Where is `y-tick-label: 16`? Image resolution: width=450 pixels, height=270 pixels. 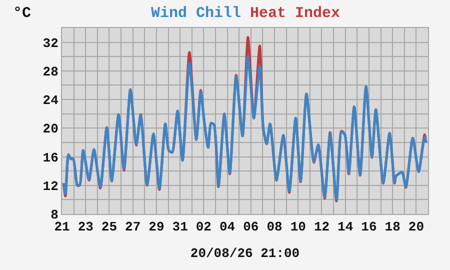 y-tick-label: 16 is located at coordinates (50, 158).